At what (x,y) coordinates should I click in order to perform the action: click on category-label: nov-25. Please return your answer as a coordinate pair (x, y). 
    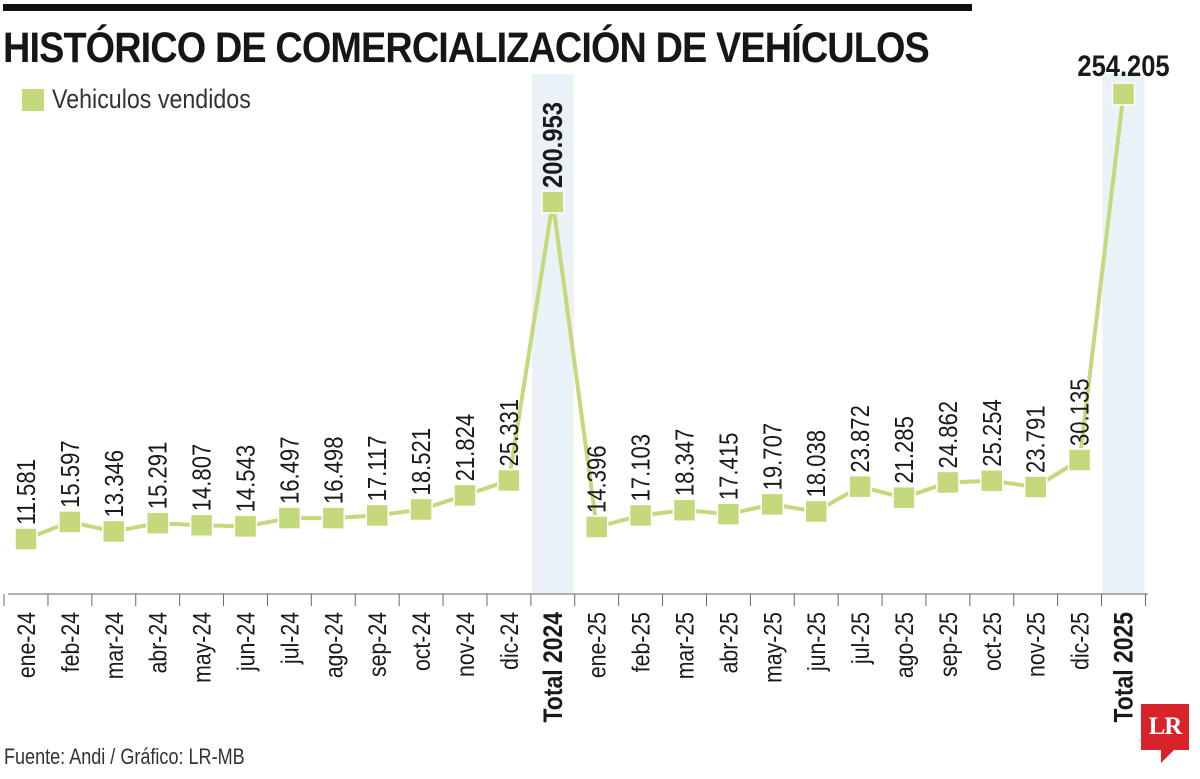
    Looking at the image, I should click on (1036, 644).